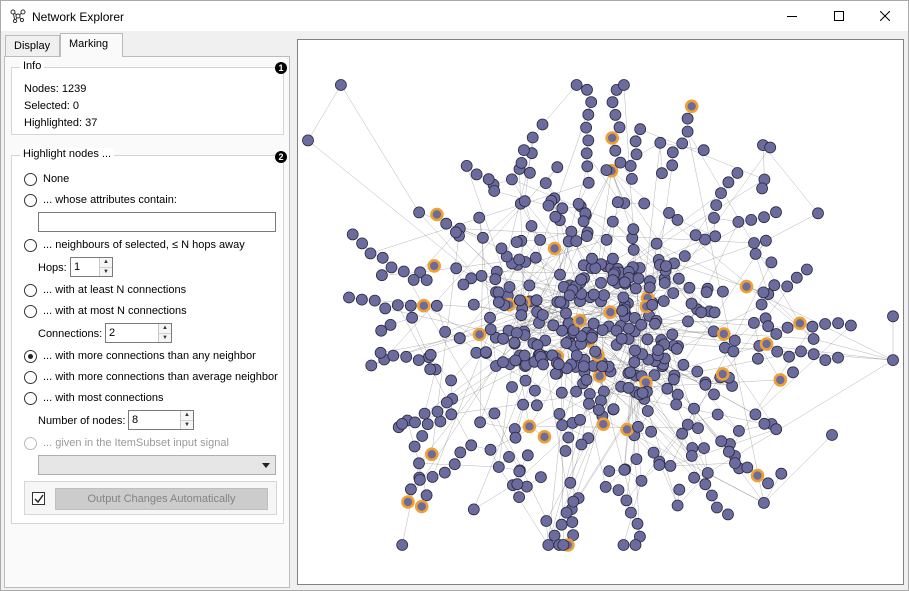 This screenshot has height=591, width=909. Describe the element at coordinates (30, 245) in the screenshot. I see `radio-neighbours` at that location.